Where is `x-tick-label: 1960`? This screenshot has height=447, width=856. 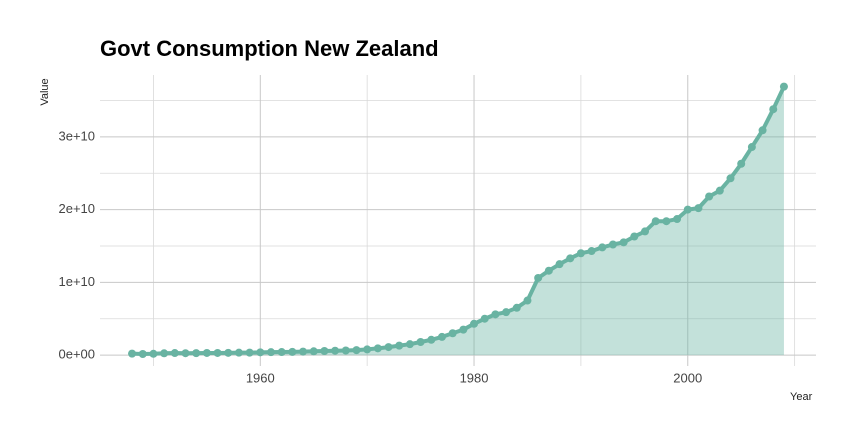 x-tick-label: 1960 is located at coordinates (260, 377).